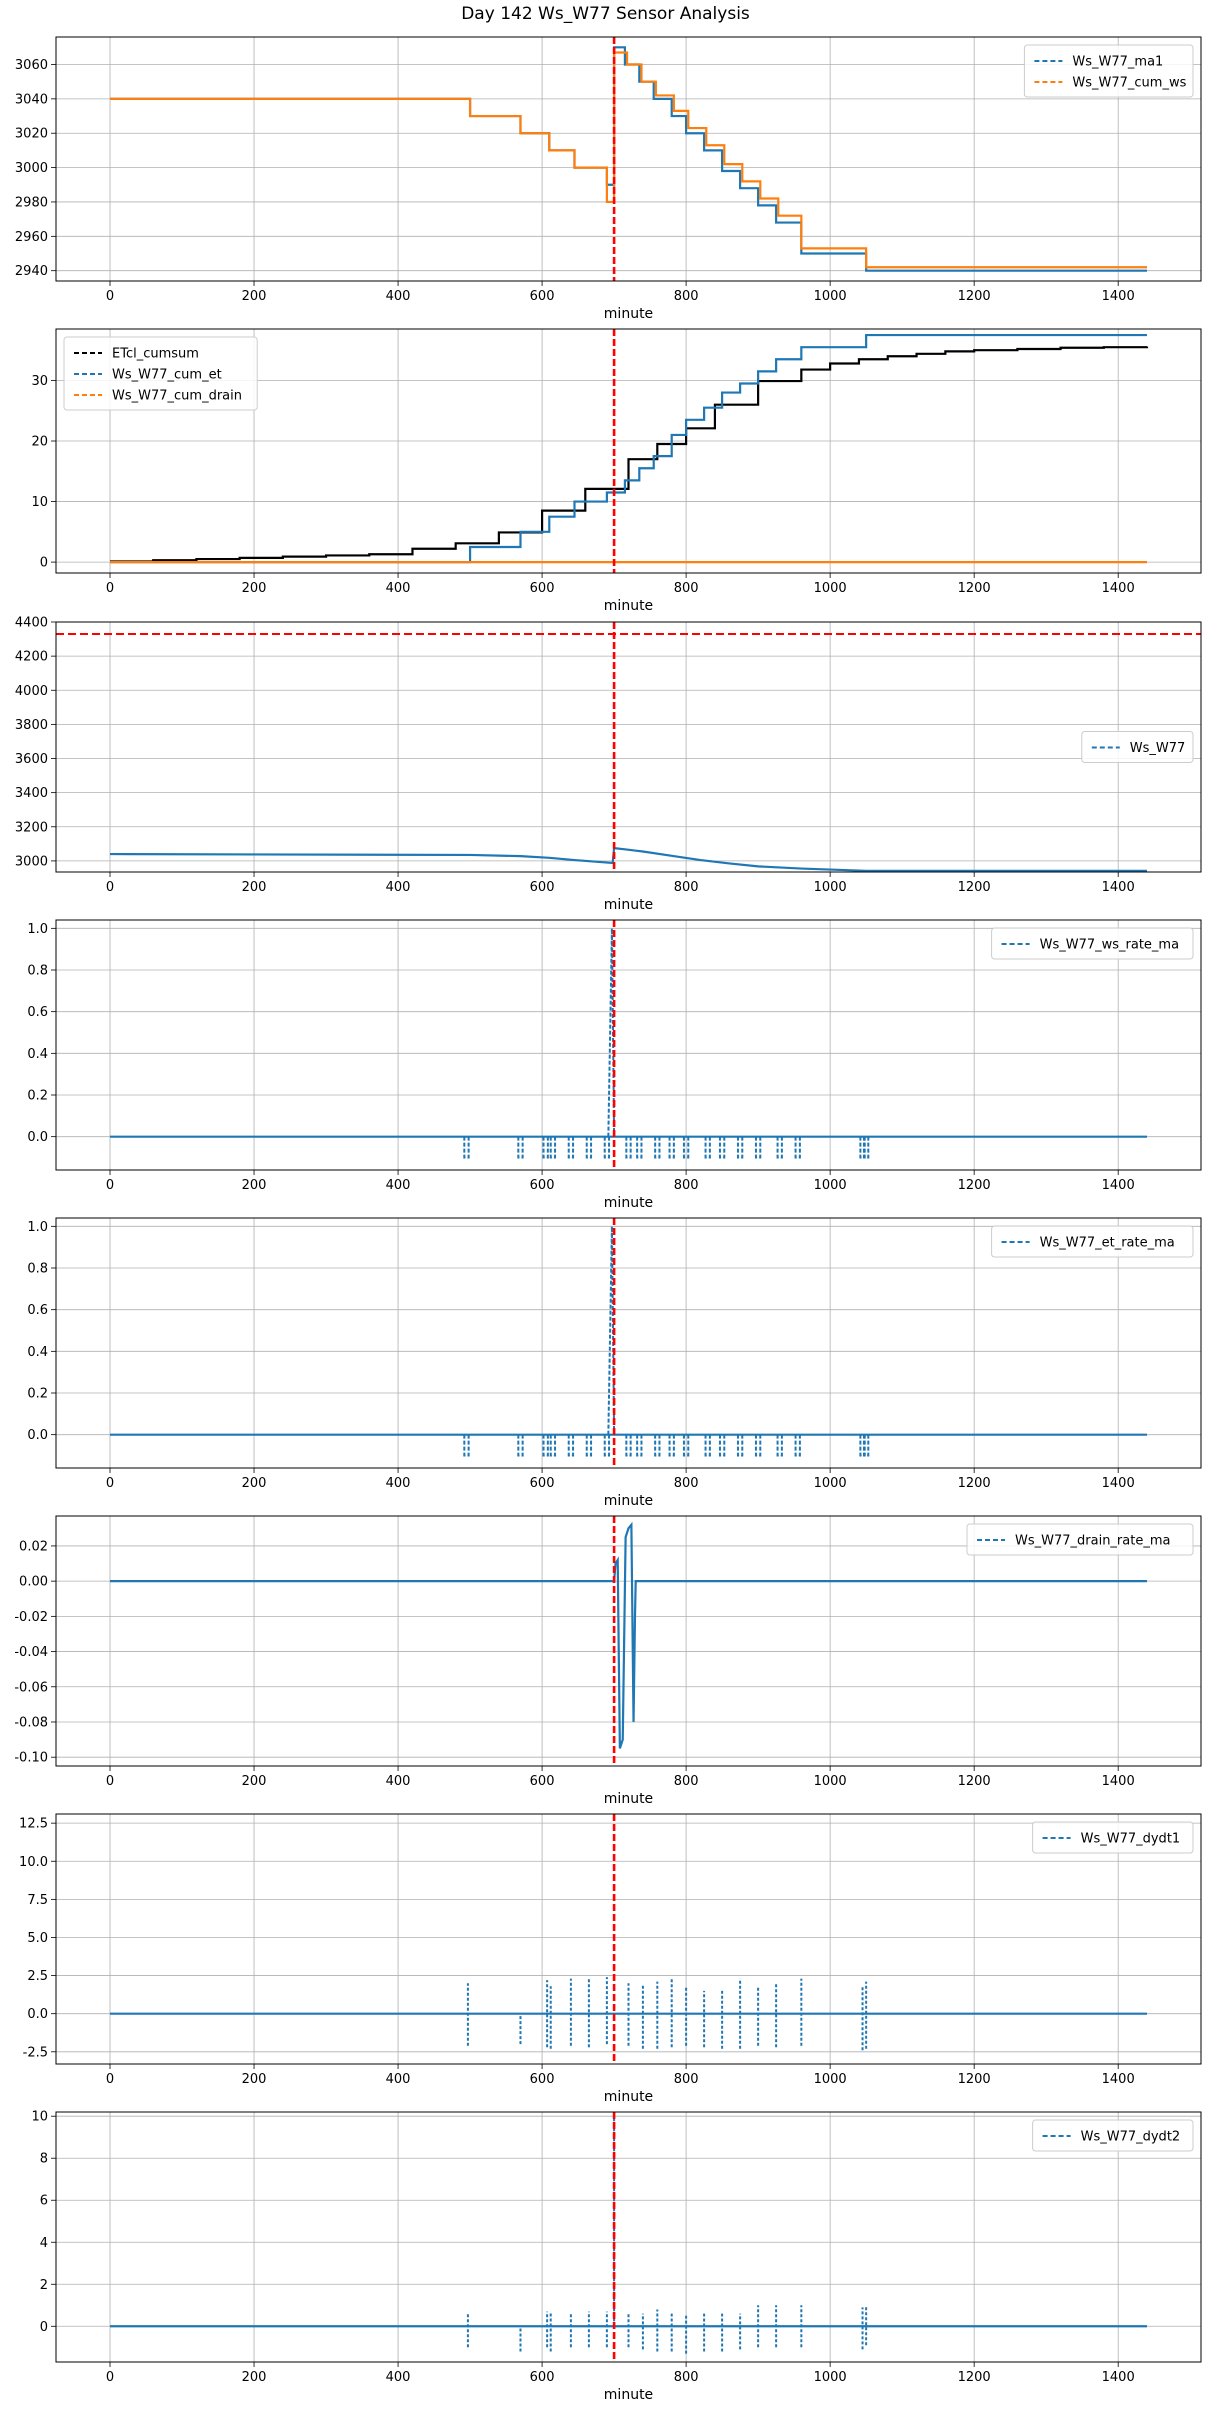  I want to click on y-tick-label: 2.5, so click(37, 1976).